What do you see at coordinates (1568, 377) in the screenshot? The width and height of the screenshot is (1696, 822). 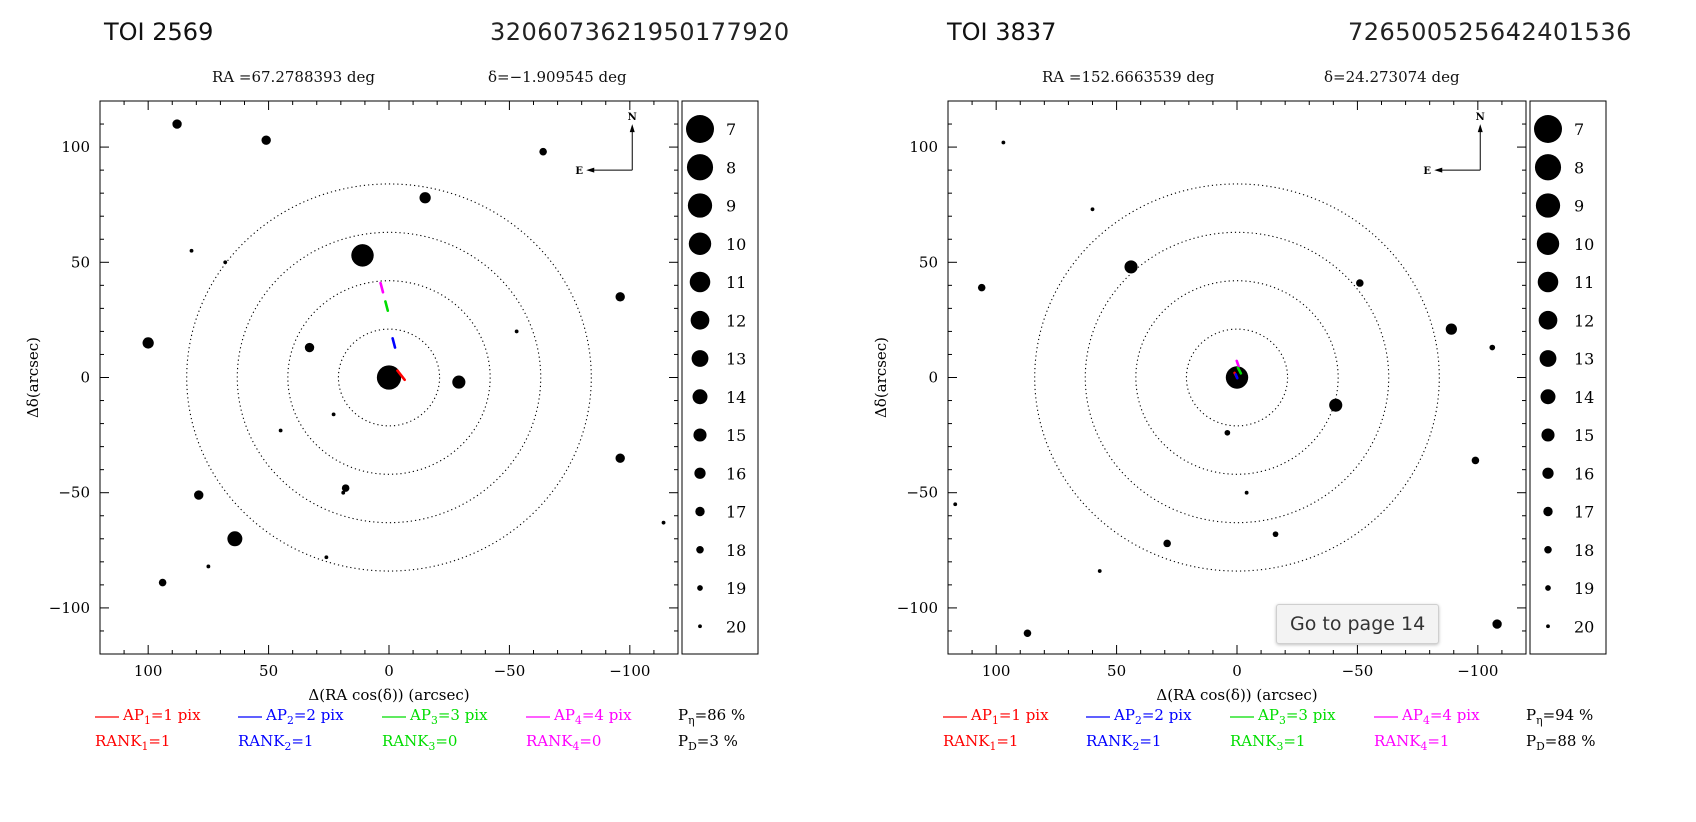 I see `magnitude-legend` at bounding box center [1568, 377].